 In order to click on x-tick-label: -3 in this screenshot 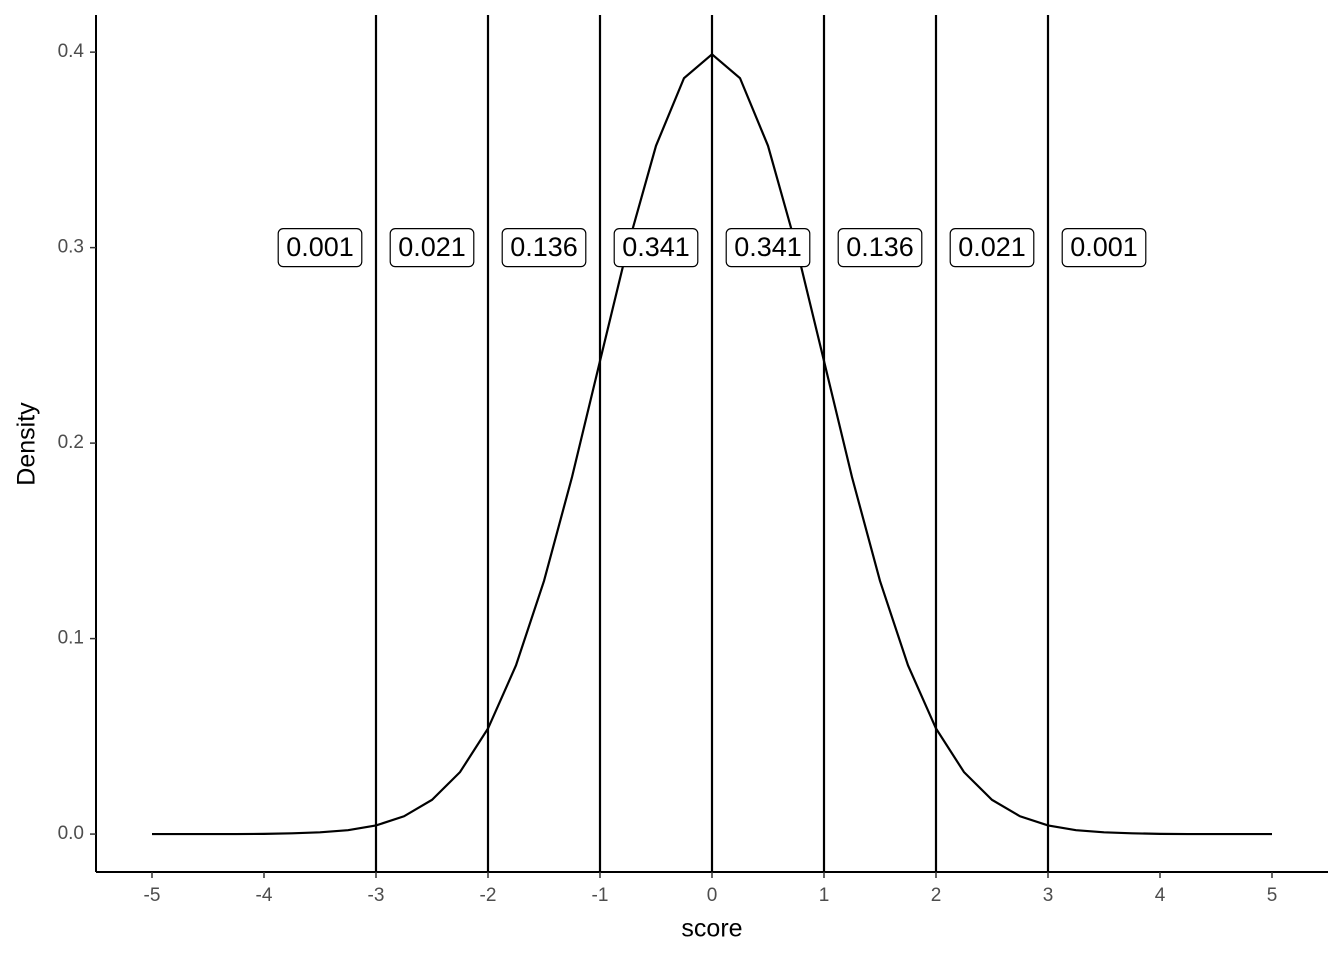, I will do `click(376, 895)`.